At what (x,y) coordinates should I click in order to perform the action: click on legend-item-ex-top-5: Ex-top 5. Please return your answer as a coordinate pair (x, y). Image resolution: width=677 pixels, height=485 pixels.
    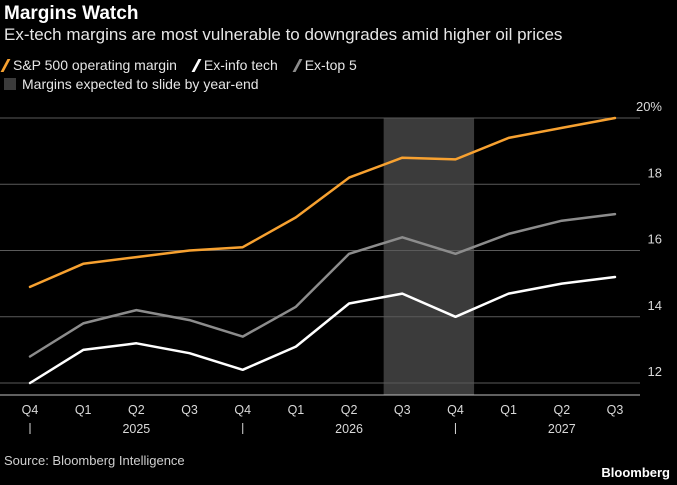
    Looking at the image, I should click on (324, 65).